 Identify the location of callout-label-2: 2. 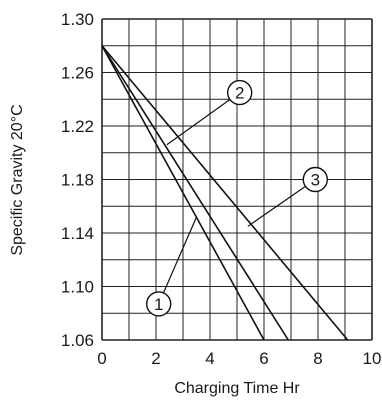
(239, 93).